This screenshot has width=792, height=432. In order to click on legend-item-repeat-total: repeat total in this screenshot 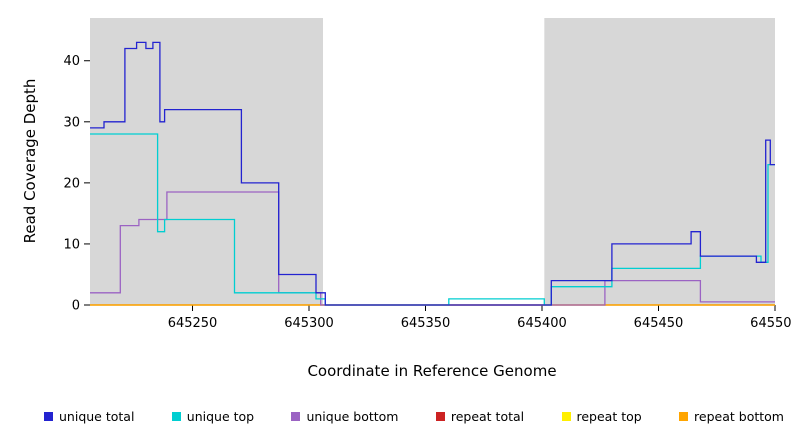, I will do `click(480, 416)`.